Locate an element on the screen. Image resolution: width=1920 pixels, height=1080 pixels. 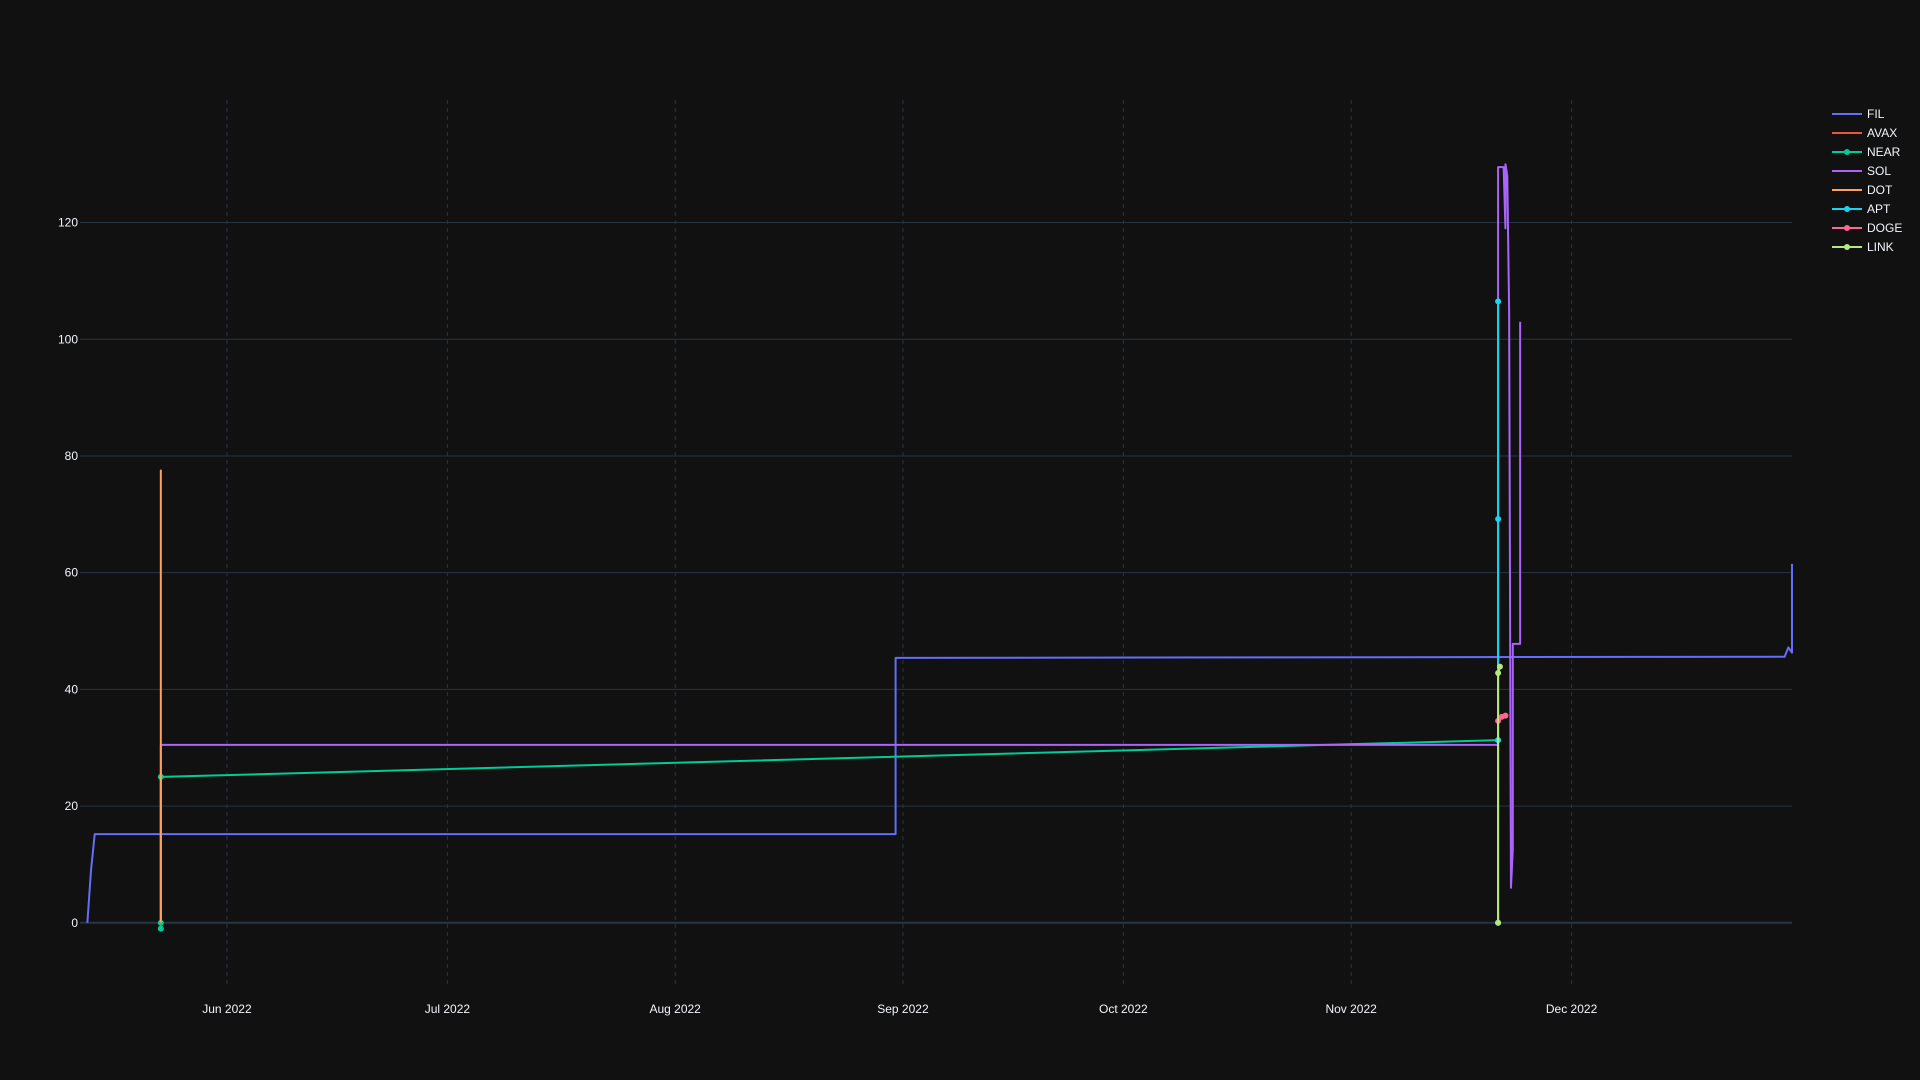
y-tick-label: 20 is located at coordinates (72, 806).